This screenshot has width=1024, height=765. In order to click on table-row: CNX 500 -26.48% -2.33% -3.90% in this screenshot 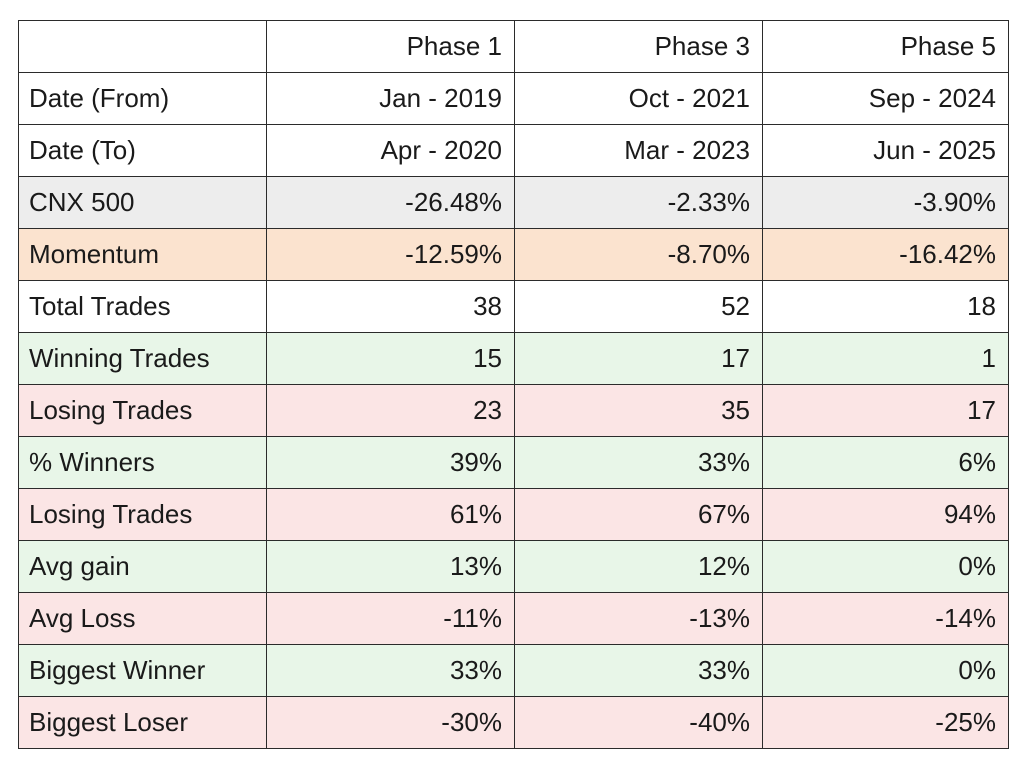, I will do `click(513, 202)`.